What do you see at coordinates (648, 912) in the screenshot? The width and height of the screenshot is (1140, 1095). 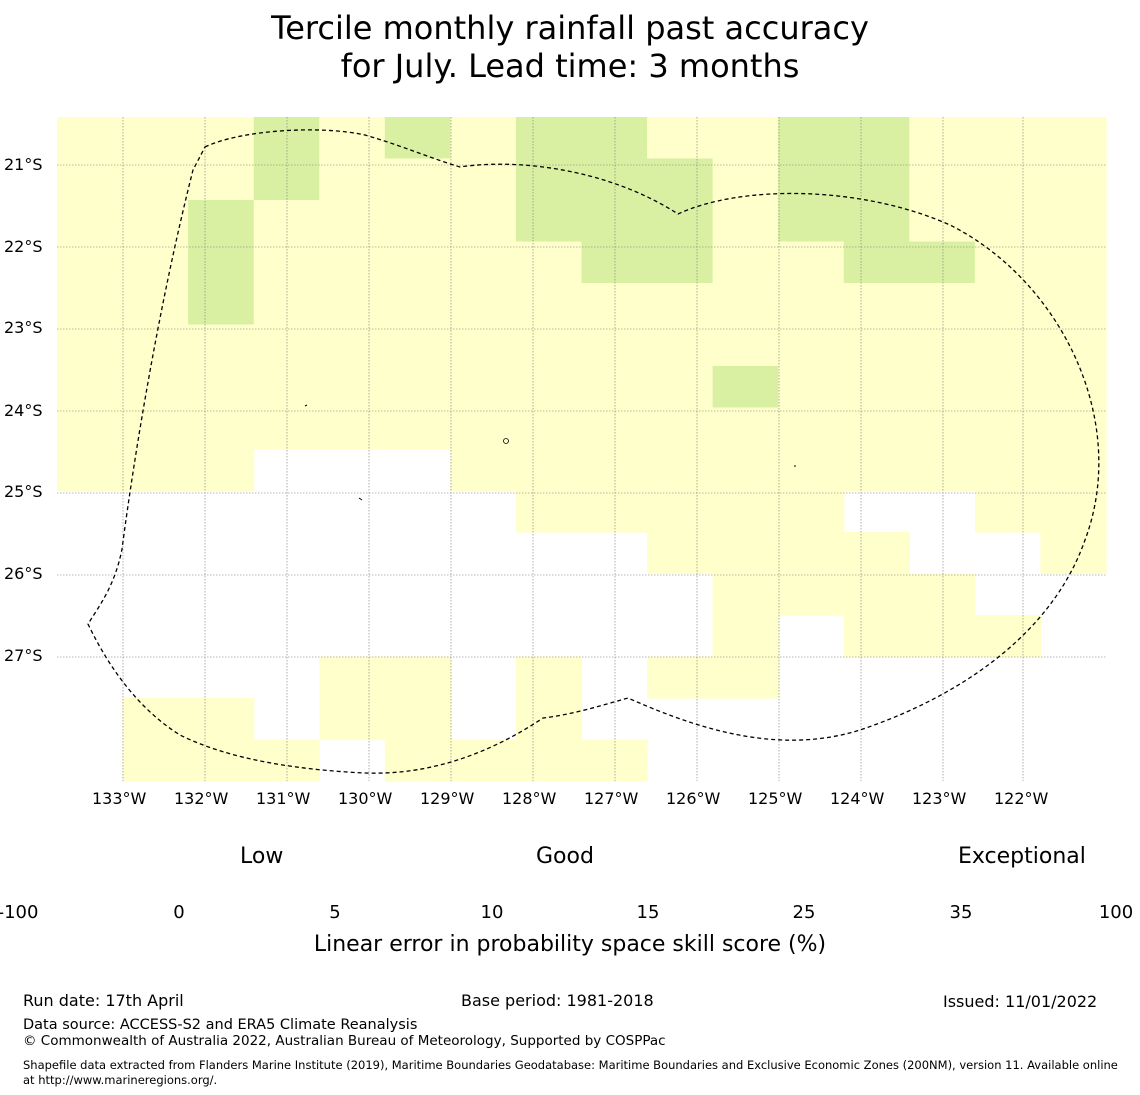 I see `colorbar-tick: 15` at bounding box center [648, 912].